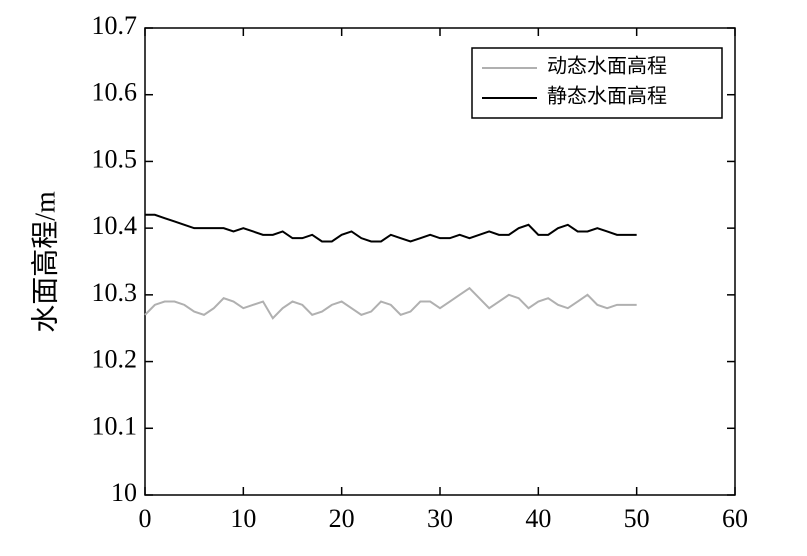 This screenshot has height=556, width=807. I want to click on y-axis-label: 水面高程/m, so click(45, 262).